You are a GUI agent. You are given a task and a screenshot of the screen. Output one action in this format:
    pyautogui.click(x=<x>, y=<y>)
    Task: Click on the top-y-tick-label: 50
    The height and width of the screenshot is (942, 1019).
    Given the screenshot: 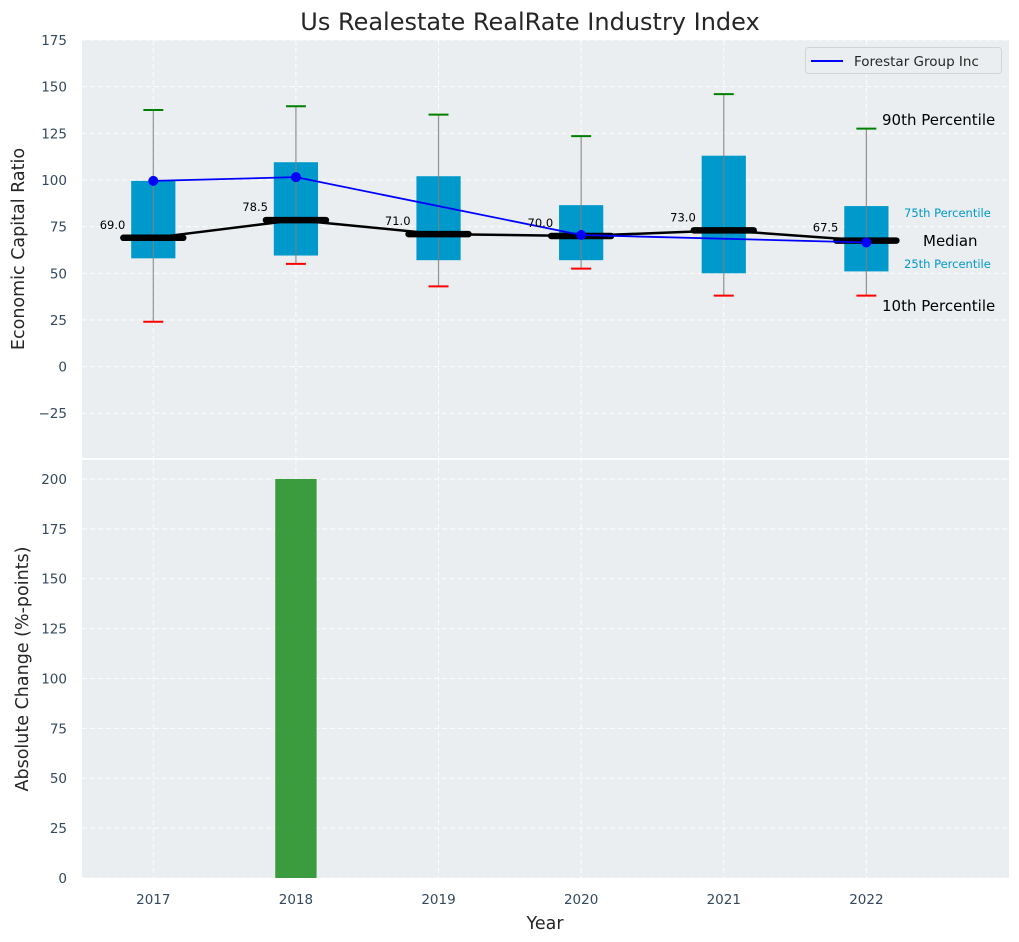 What is the action you would take?
    pyautogui.click(x=58, y=274)
    